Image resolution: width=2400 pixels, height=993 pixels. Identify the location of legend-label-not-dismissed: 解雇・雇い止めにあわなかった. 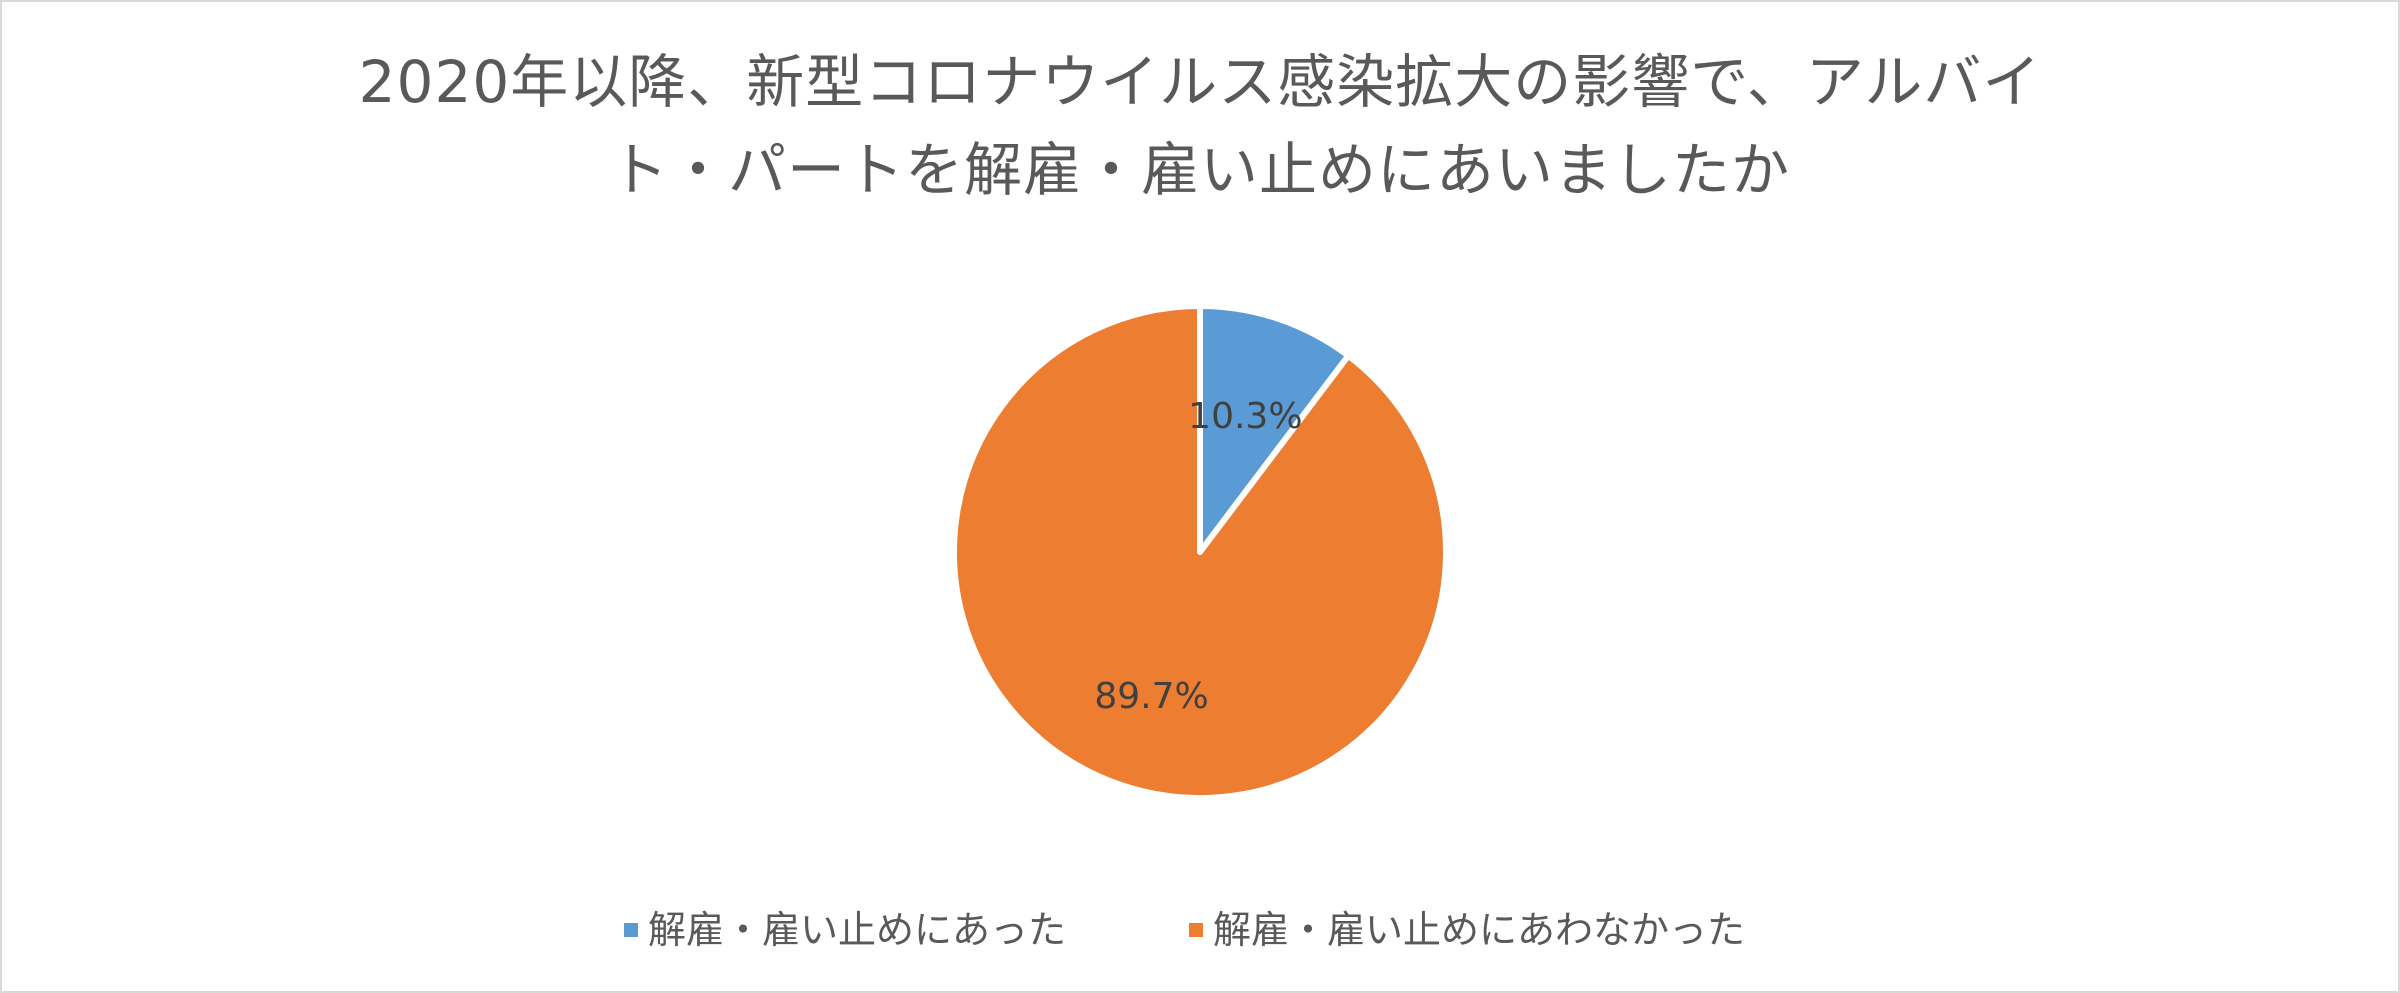
(1479, 930).